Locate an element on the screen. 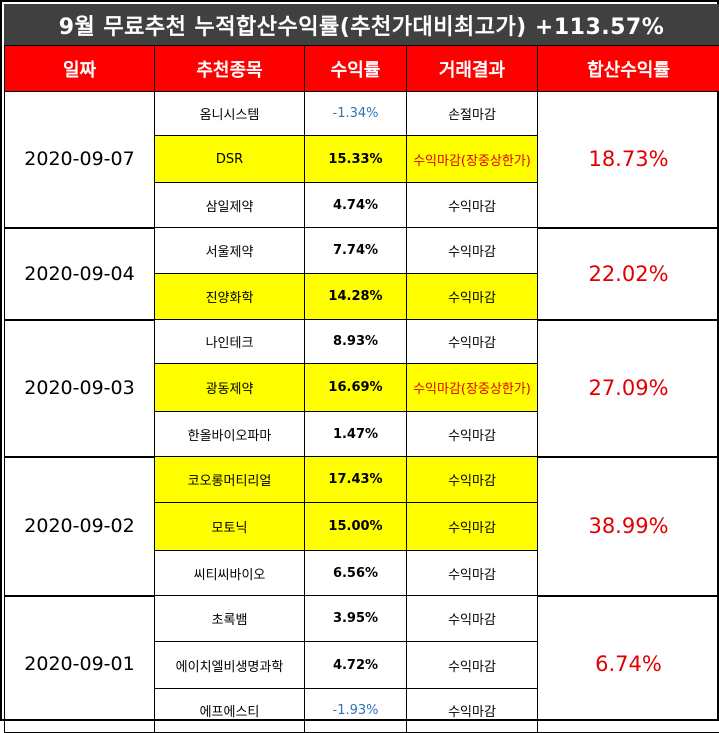 The height and width of the screenshot is (733, 719). stock-name: 초록뱀 is located at coordinates (230, 619).